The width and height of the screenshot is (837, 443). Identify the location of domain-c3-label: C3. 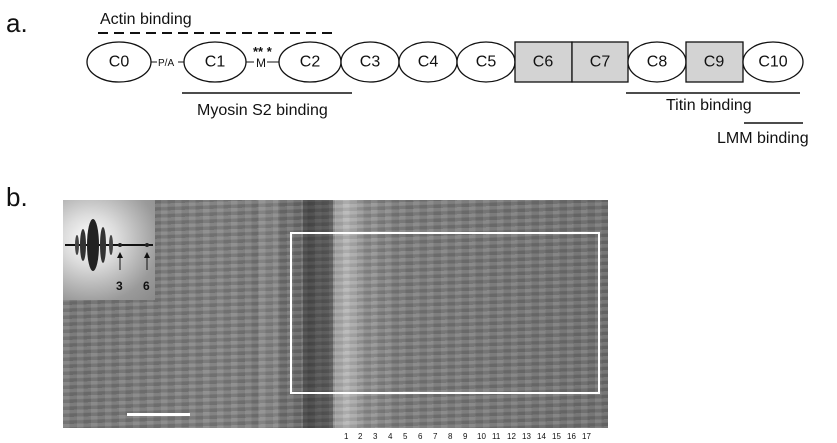
(370, 62).